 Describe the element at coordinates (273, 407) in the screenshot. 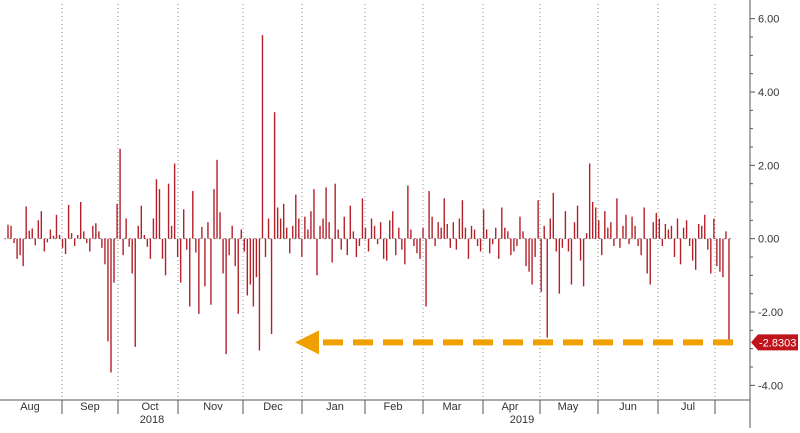

I see `x-month-label: Dec` at that location.